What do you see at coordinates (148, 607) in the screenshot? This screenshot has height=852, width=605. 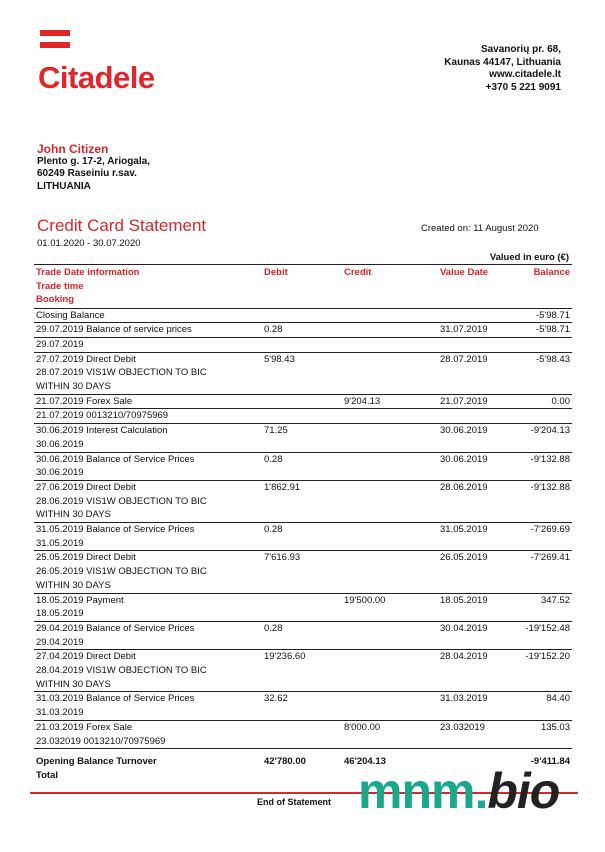 I see `cell-info: 18.05.2019 Payment 18.05.2019` at bounding box center [148, 607].